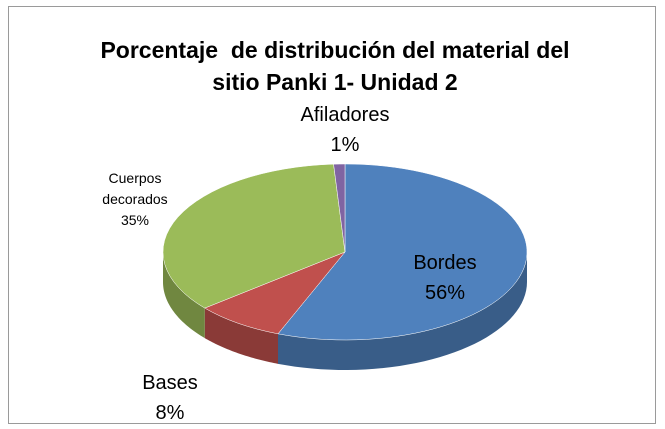 This screenshot has width=665, height=429. I want to click on slice-value: 1%, so click(345, 145).